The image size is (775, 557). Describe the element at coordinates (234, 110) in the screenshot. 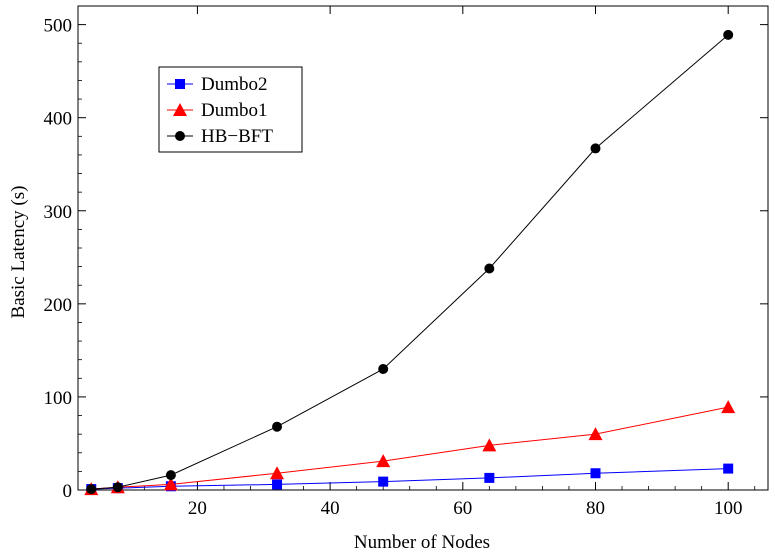

I see `legend-label: Dumbo1` at that location.